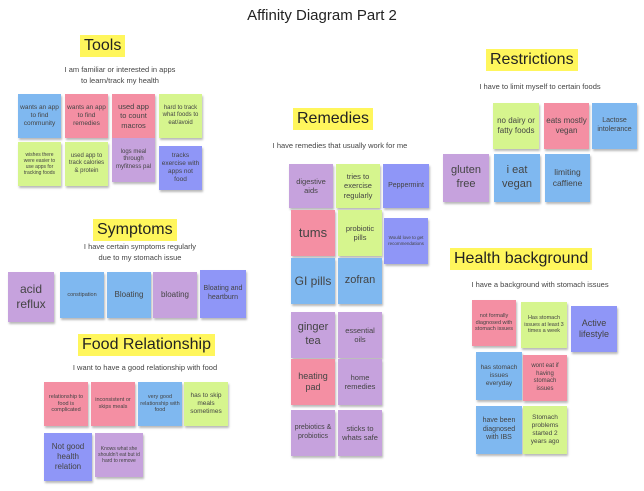 This screenshot has height=491, width=644. I want to click on sticky-note: digestive aids, so click(311, 186).